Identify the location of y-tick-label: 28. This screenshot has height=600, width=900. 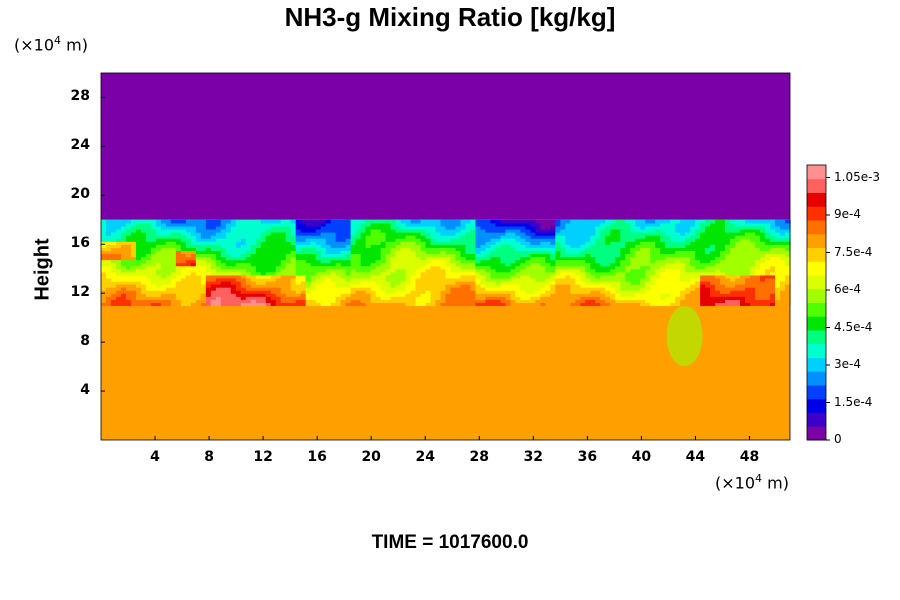
(80, 96).